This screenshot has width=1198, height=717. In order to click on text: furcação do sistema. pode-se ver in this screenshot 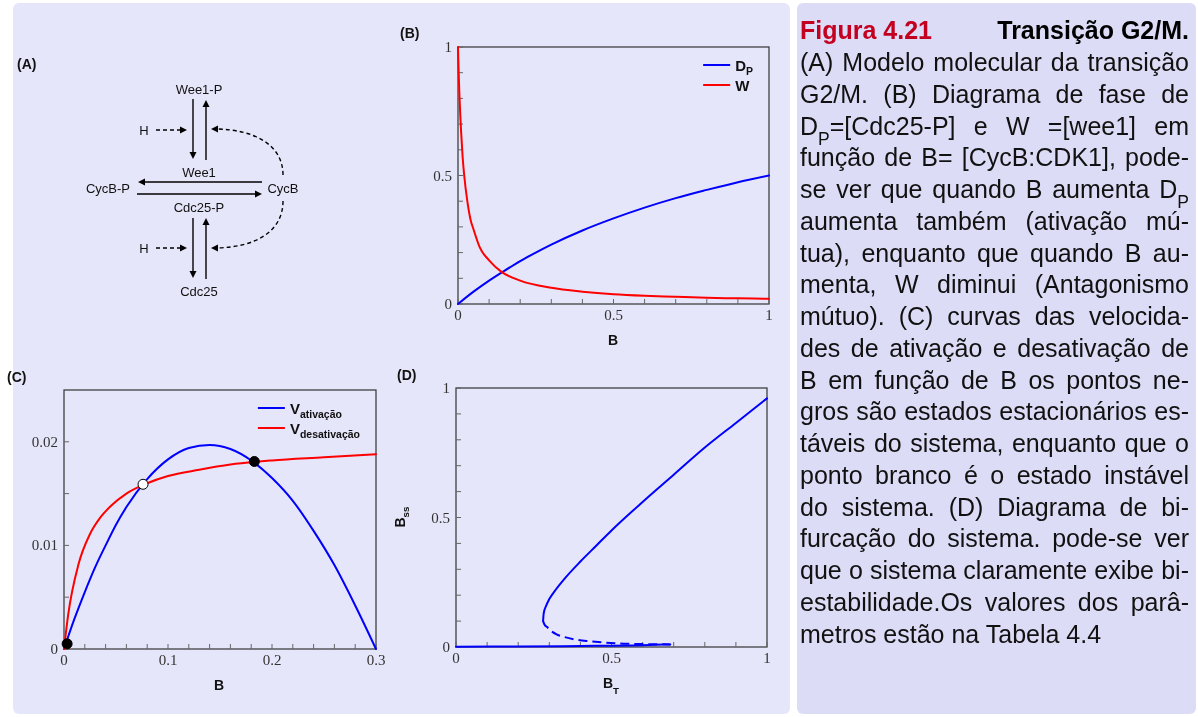, I will do `click(994, 538)`.